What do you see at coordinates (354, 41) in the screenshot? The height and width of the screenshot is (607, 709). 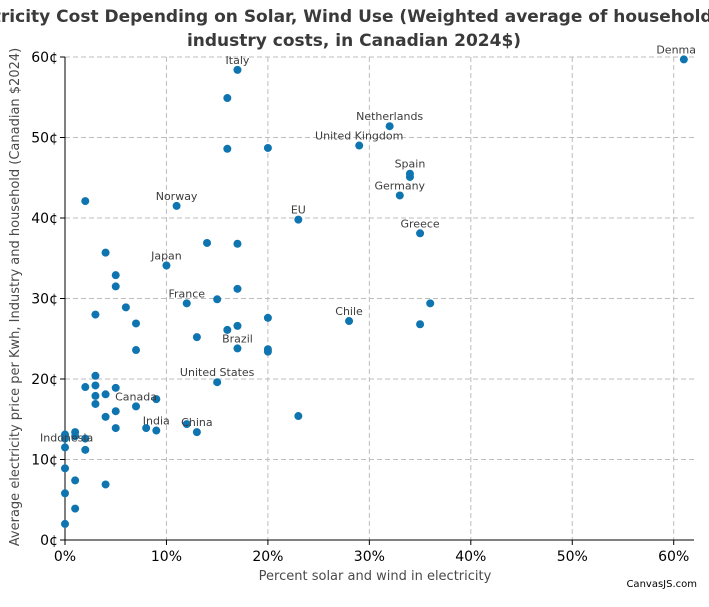 I see `chart-title-line-2: industry costs, in Canadian 2024$)` at bounding box center [354, 41].